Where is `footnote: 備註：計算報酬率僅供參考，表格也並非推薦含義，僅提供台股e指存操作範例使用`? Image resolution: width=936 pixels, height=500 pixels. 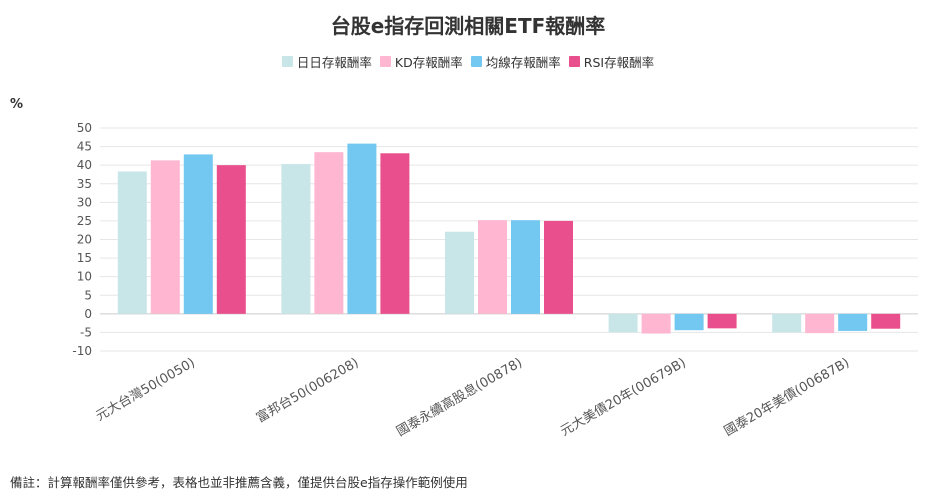 footnote: 備註：計算報酬率僅供參考，表格也並非推薦含義，僅提供台股e指存操作範例使用 is located at coordinates (239, 482).